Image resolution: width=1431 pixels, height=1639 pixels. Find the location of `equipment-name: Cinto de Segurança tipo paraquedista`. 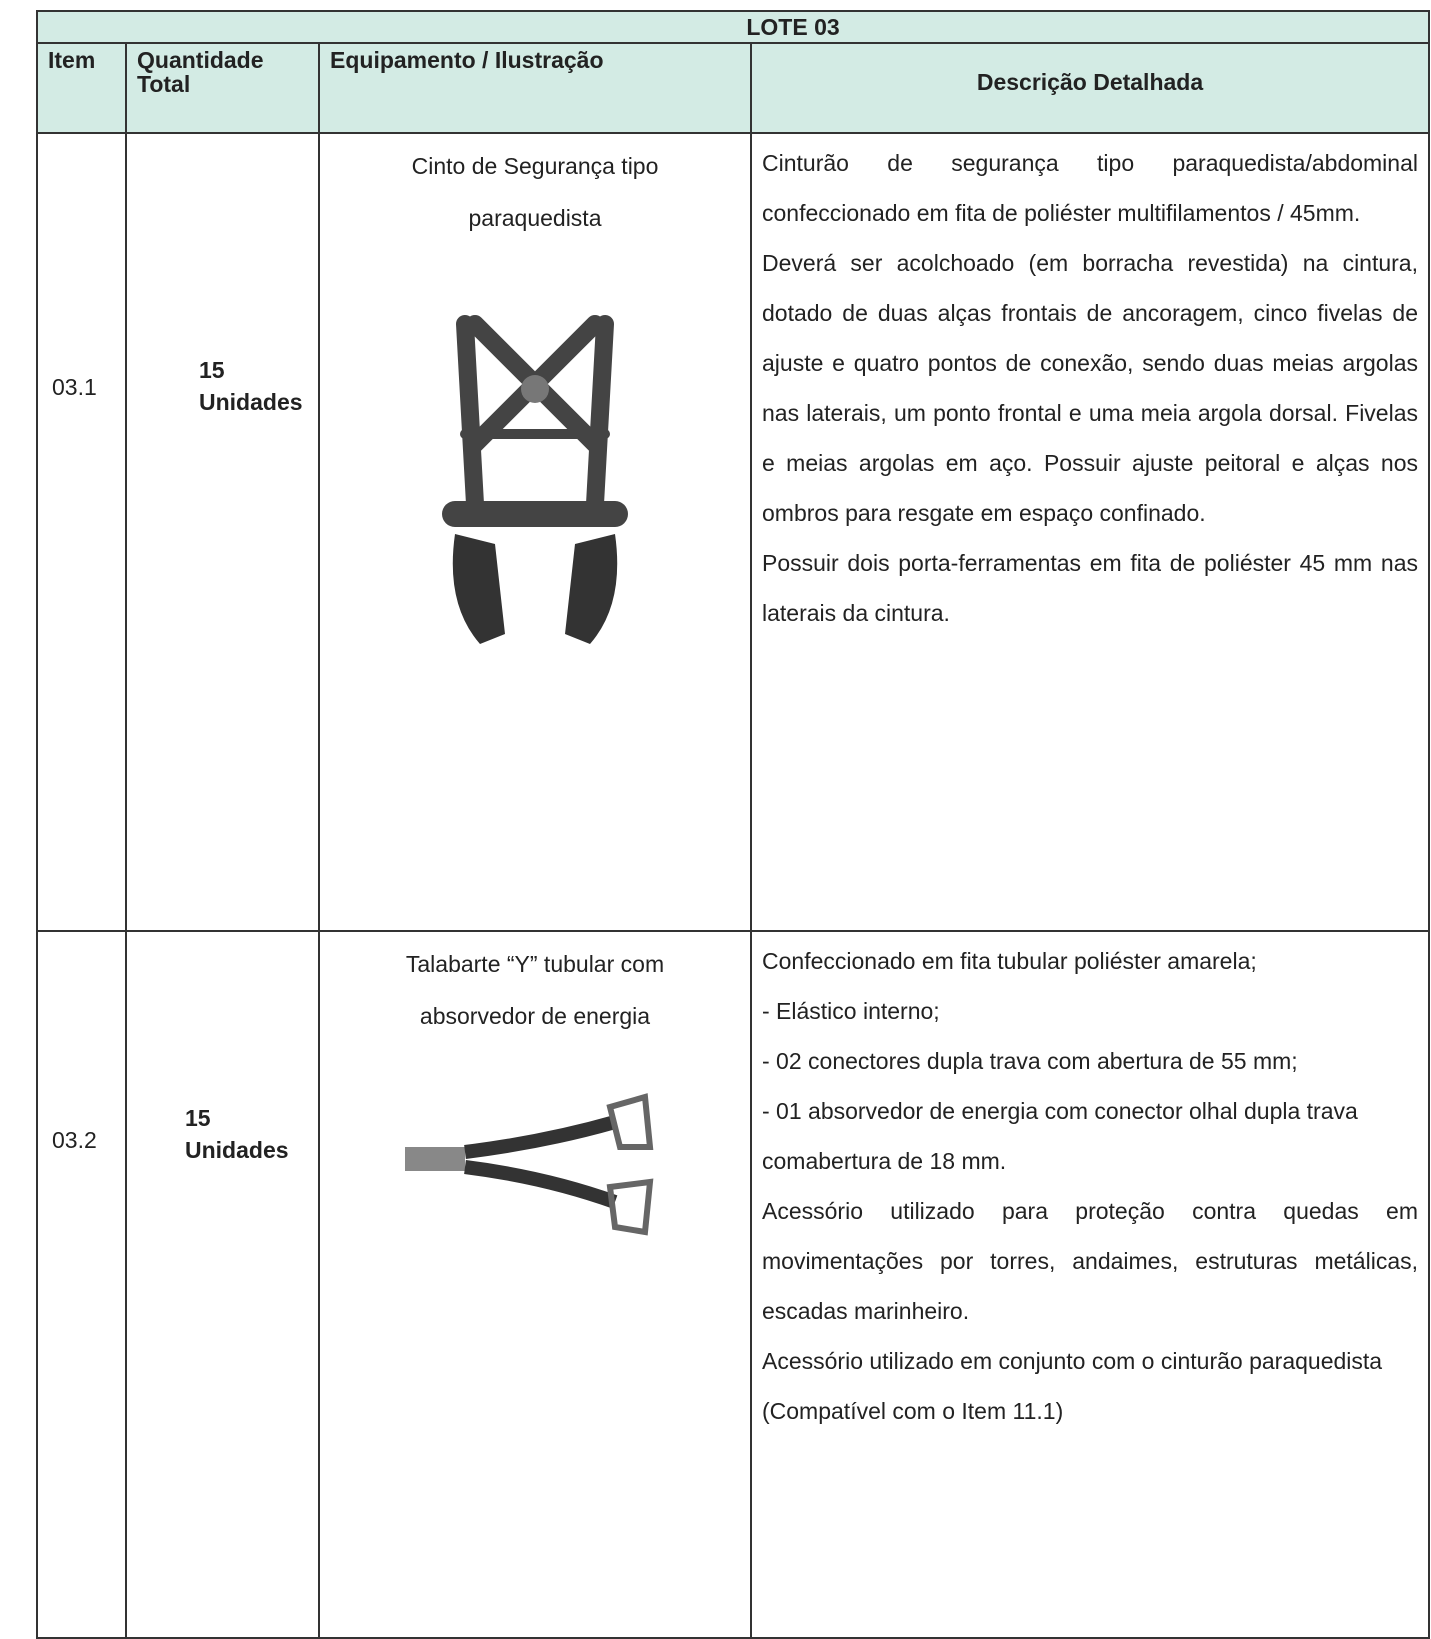

equipment-name: Cinto de Segurança tipo paraquedista is located at coordinates (535, 192).